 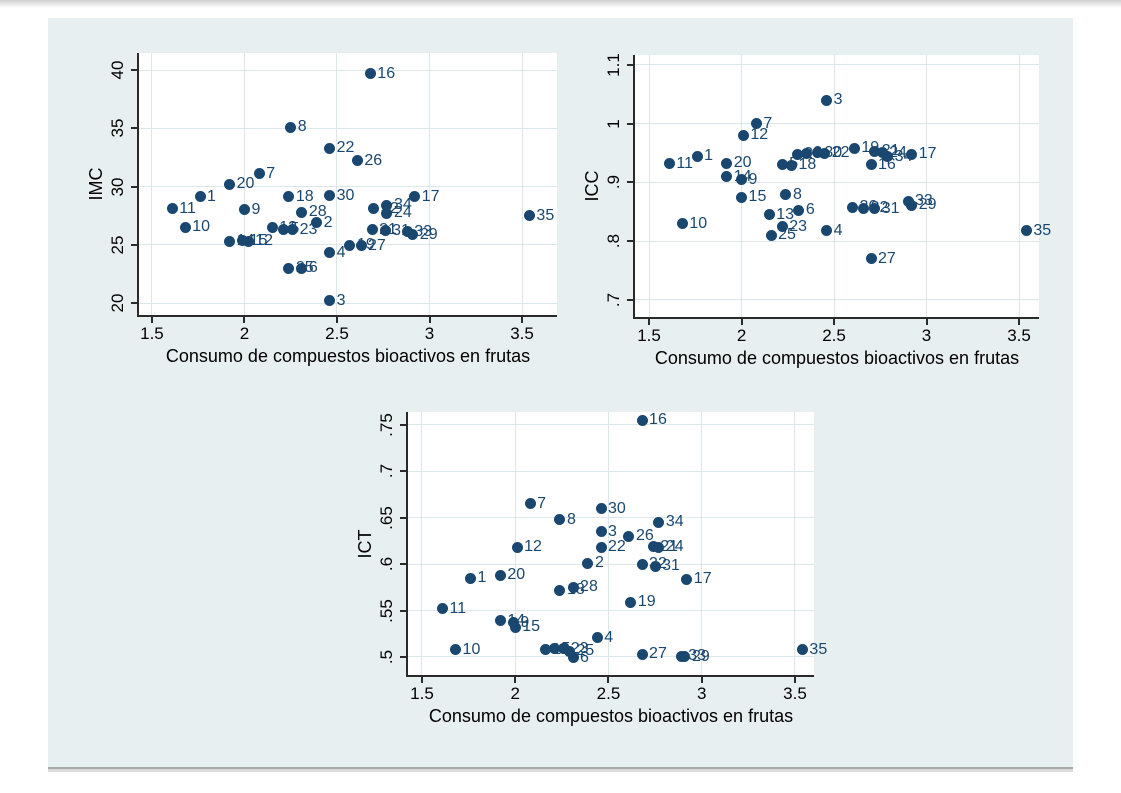 What do you see at coordinates (422, 693) in the screenshot?
I see `x-tick-label: 1.5` at bounding box center [422, 693].